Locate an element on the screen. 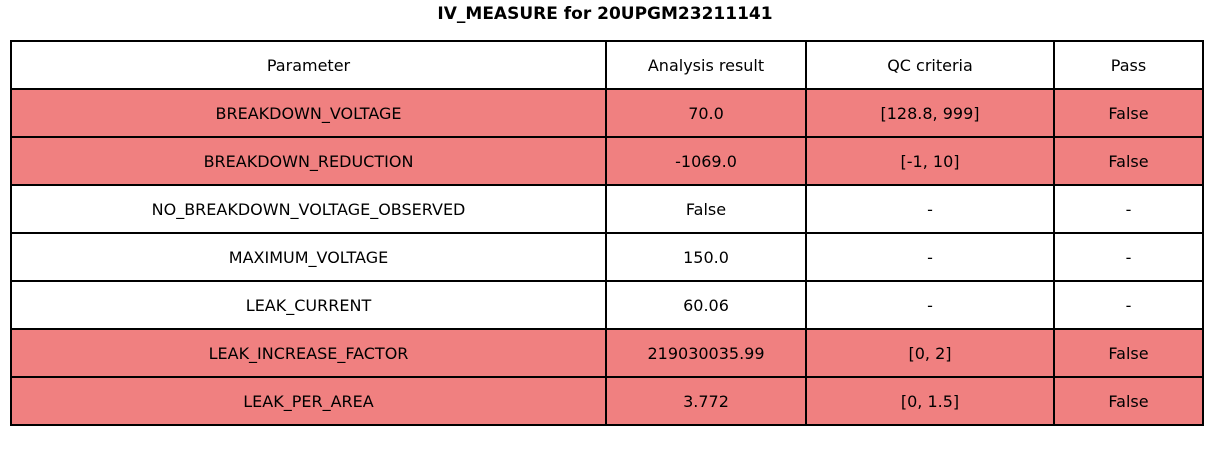 The height and width of the screenshot is (452, 1210). cell-parameter: LEAK_INCREASE_FACTOR is located at coordinates (308, 353).